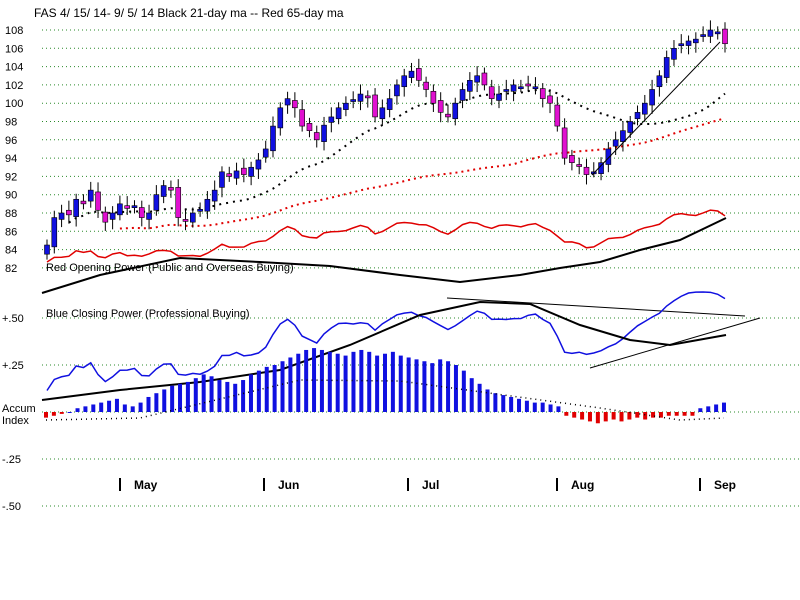 Image resolution: width=800 pixels, height=600 pixels. I want to click on price-tick-label: 104, so click(14, 68).